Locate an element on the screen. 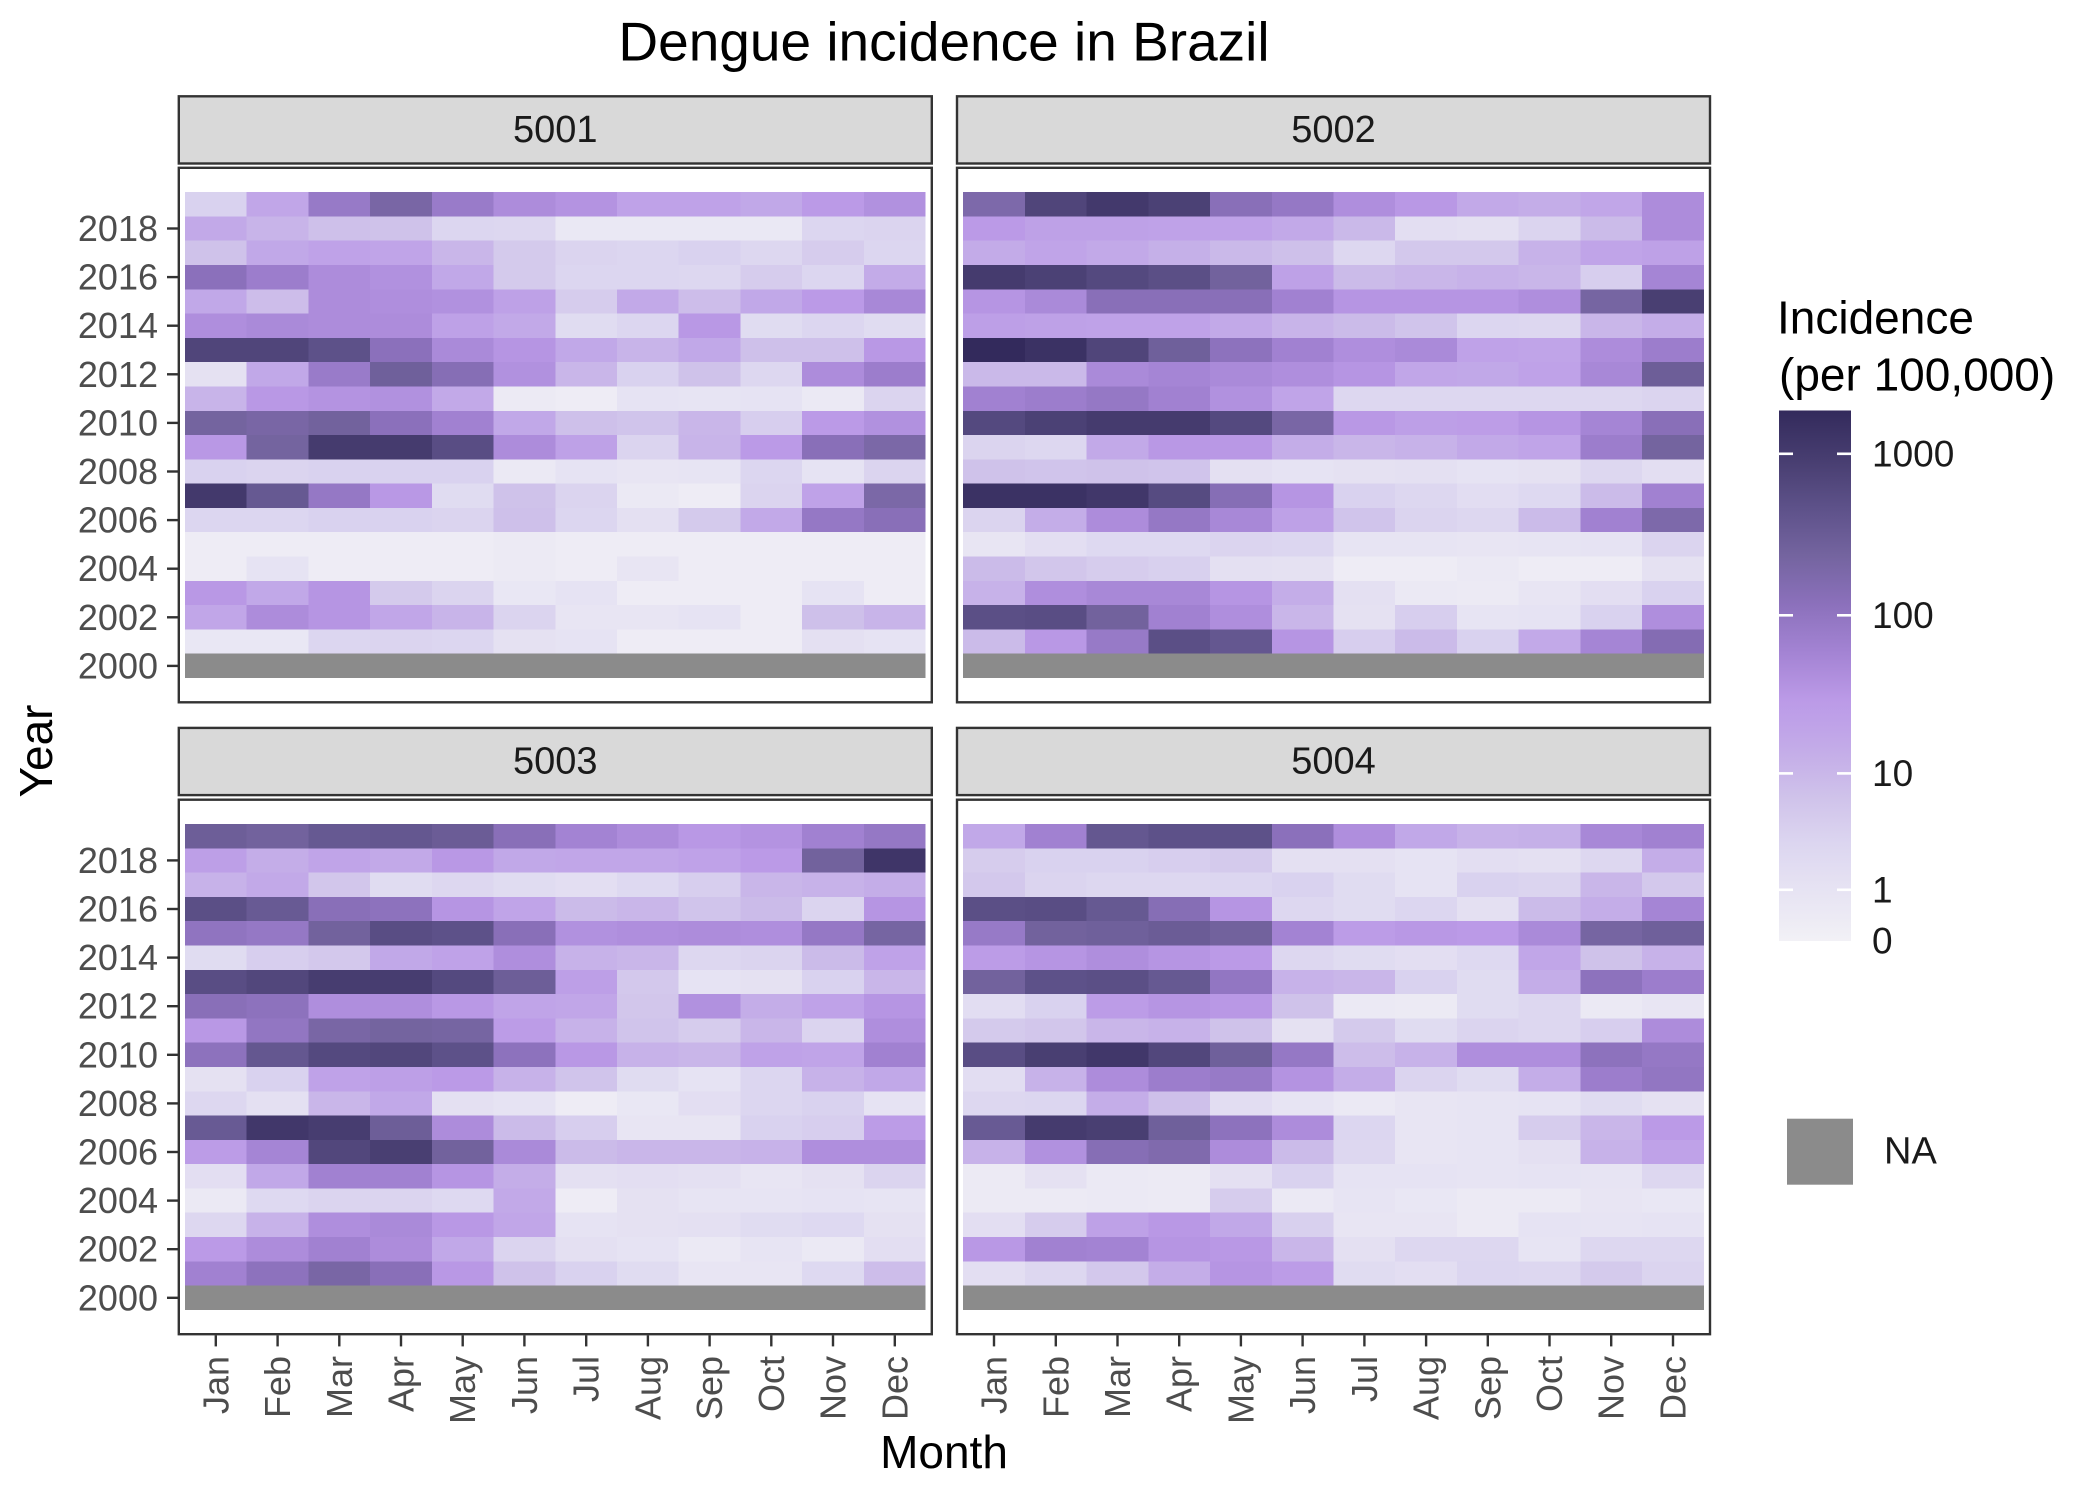 The height and width of the screenshot is (1500, 2100). svg-text: 5004 is located at coordinates (1333, 762).